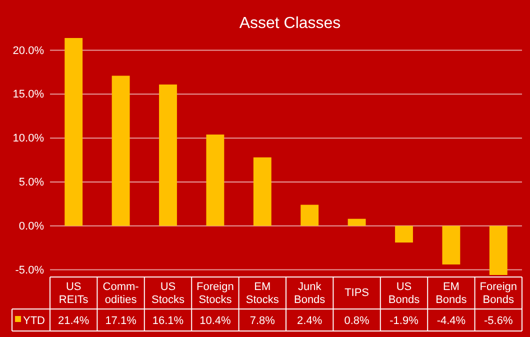 Image resolution: width=530 pixels, height=337 pixels. I want to click on x-tick-label: EM Bonds, so click(452, 293).